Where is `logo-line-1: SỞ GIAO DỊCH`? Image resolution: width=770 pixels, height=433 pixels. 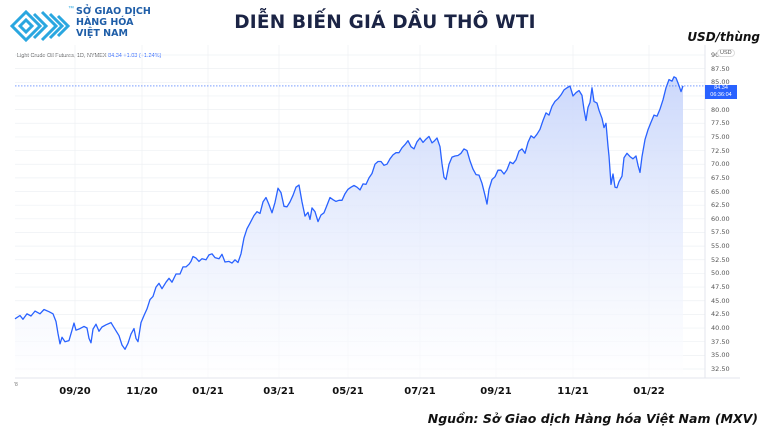
logo-line-1: SỞ GIAO DỊCH is located at coordinates (113, 11).